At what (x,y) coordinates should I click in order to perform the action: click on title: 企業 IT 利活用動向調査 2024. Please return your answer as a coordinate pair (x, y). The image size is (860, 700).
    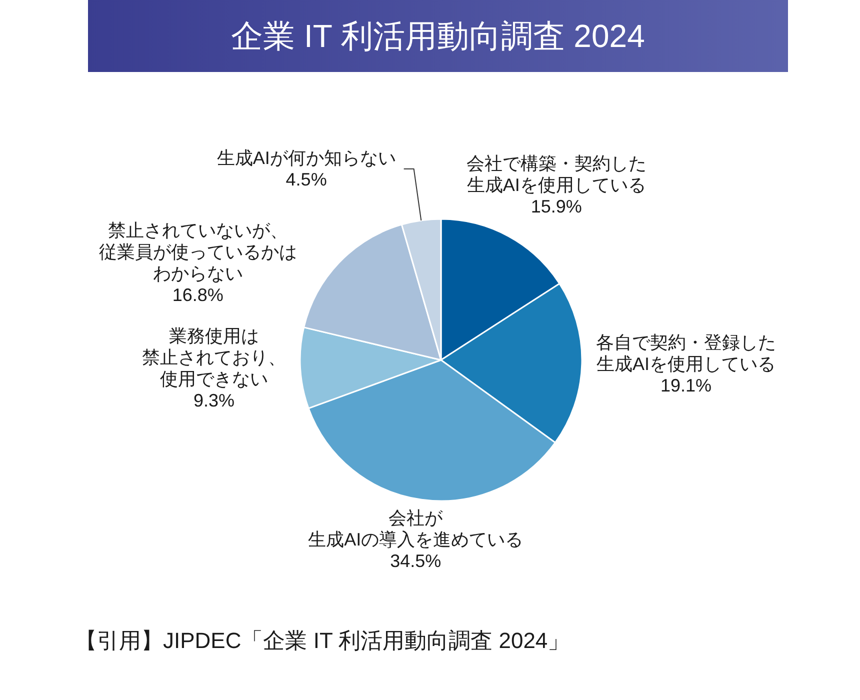
    Looking at the image, I should click on (438, 36).